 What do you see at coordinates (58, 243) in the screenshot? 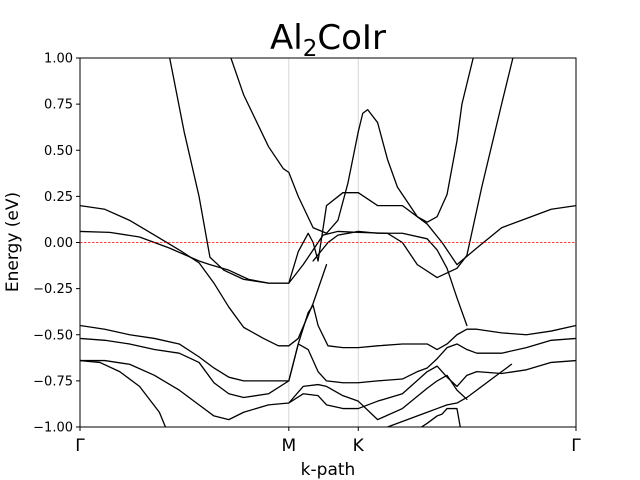
I see `y-tick-label-4: 0.00` at bounding box center [58, 243].